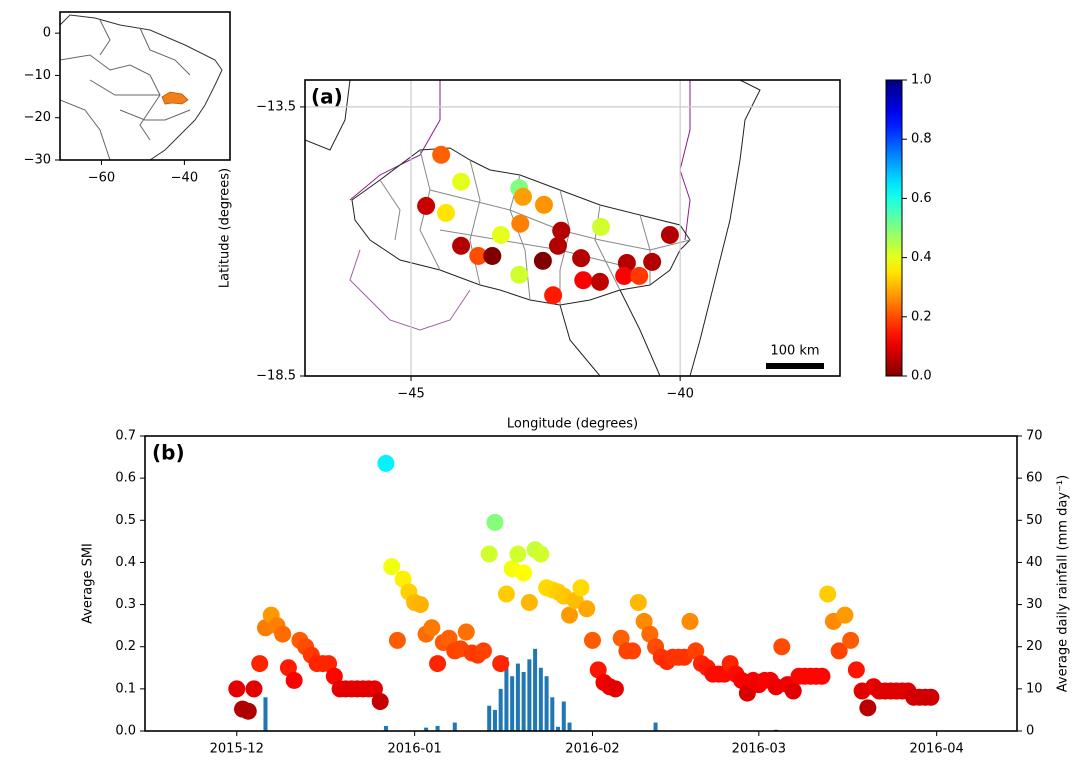 This screenshot has height=763, width=1078. I want to click on x-tick-label: 2015-12, so click(237, 749).